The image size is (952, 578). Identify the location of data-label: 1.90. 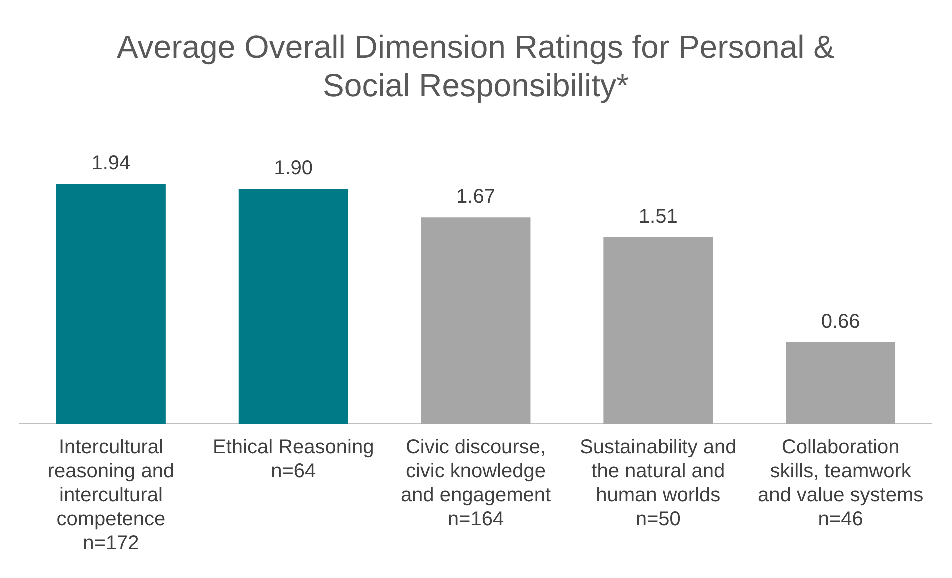
(294, 169).